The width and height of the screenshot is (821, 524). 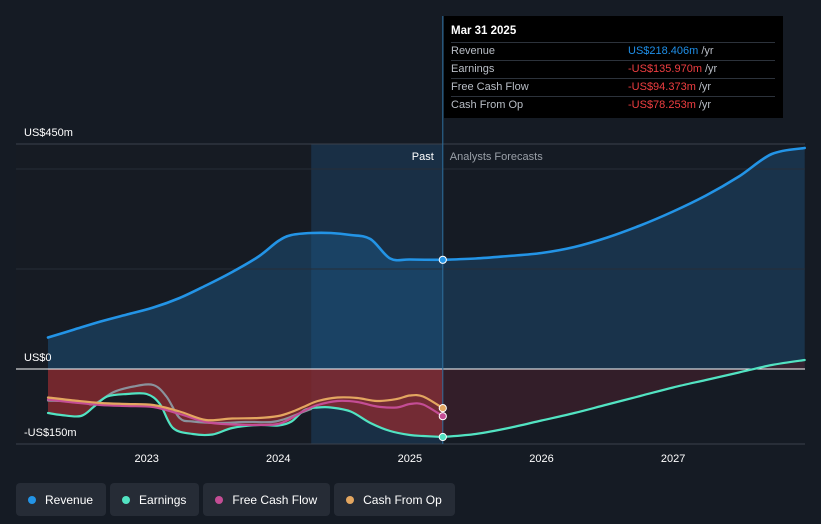 What do you see at coordinates (487, 105) in the screenshot?
I see `tooltip-label: Cash From Op` at bounding box center [487, 105].